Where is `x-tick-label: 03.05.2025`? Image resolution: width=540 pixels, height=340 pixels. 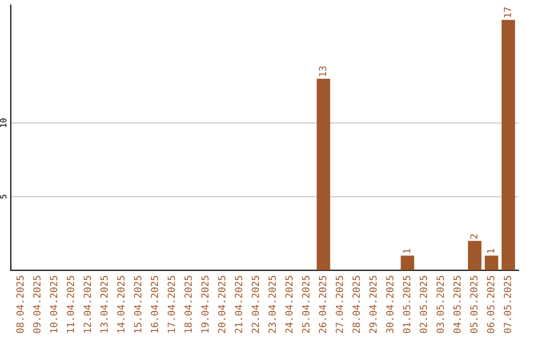 x-tick-label: 03.05.2025 is located at coordinates (440, 305).